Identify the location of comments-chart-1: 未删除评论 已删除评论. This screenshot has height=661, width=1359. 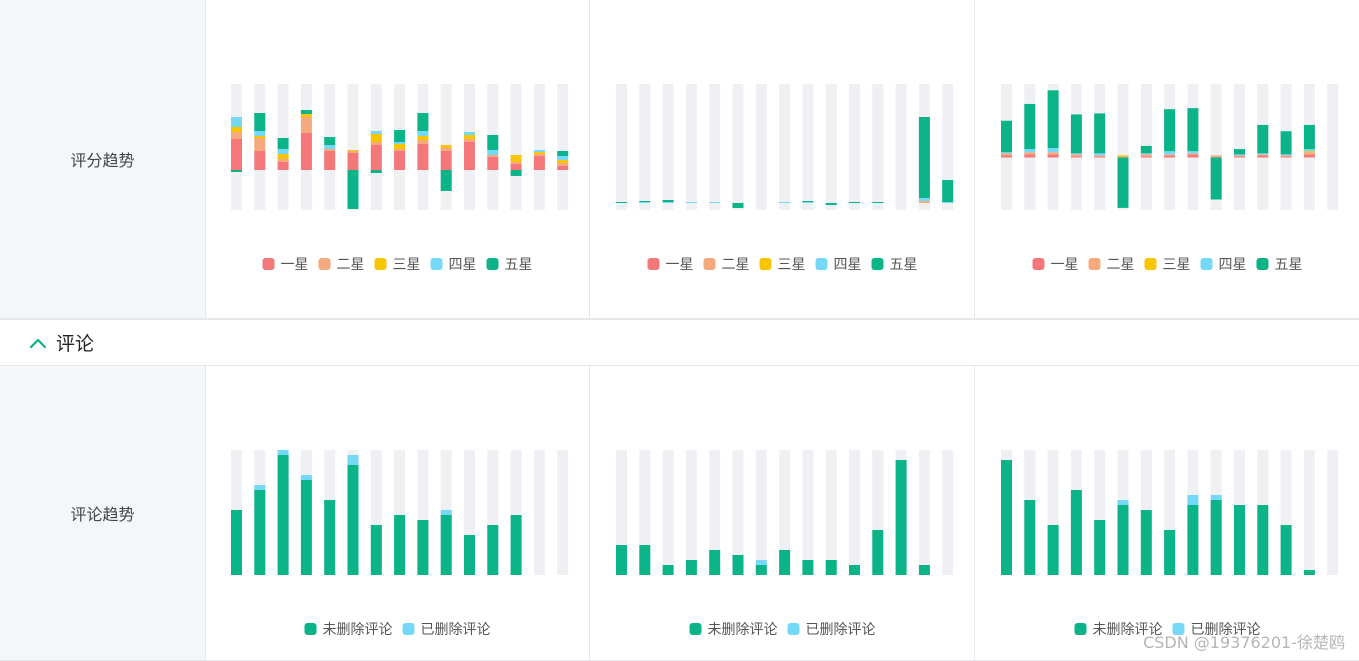
(400, 544).